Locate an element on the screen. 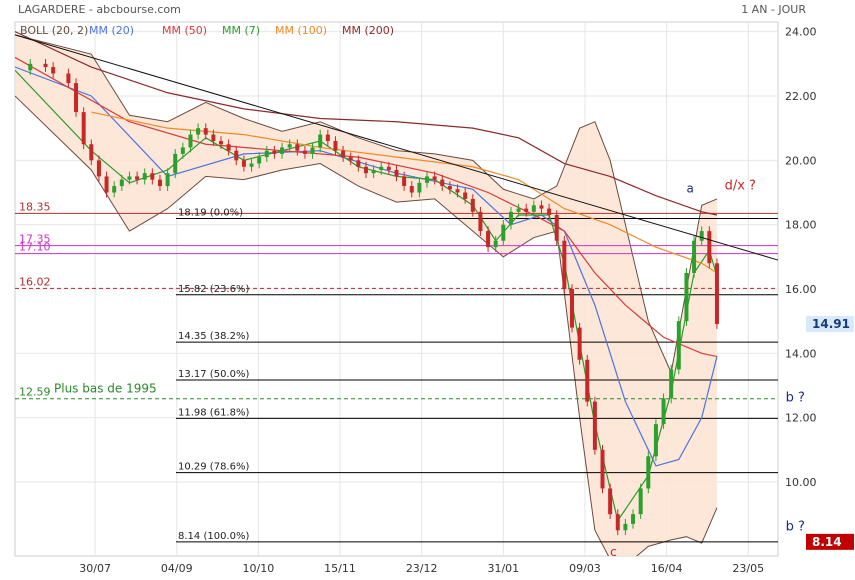 The height and width of the screenshot is (580, 855). chart-period: 1 AN - JOUR is located at coordinates (773, 9).